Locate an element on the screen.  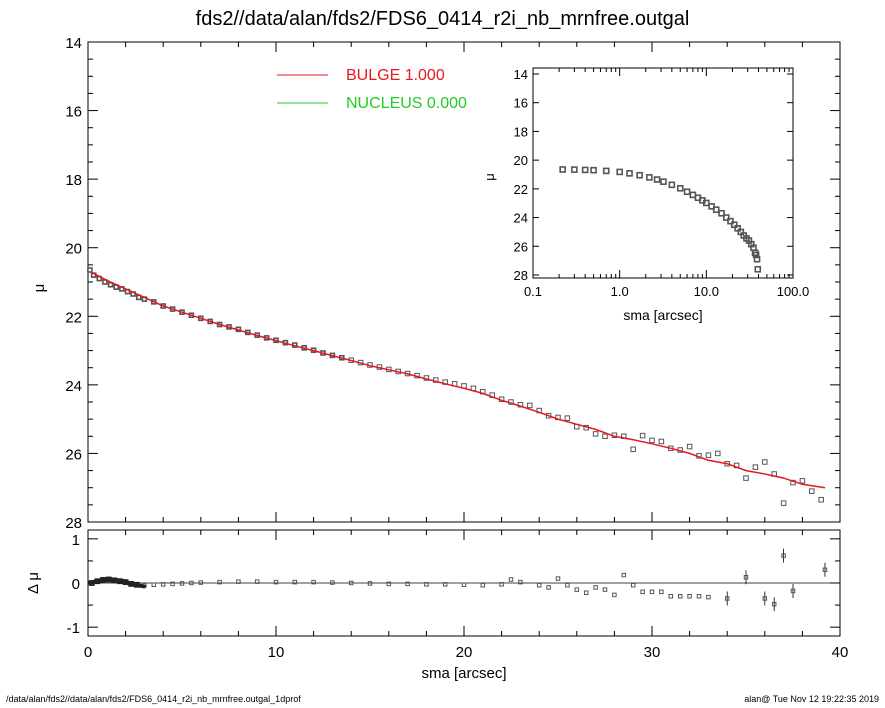
inset-ytick-label: 16 is located at coordinates (521, 103).